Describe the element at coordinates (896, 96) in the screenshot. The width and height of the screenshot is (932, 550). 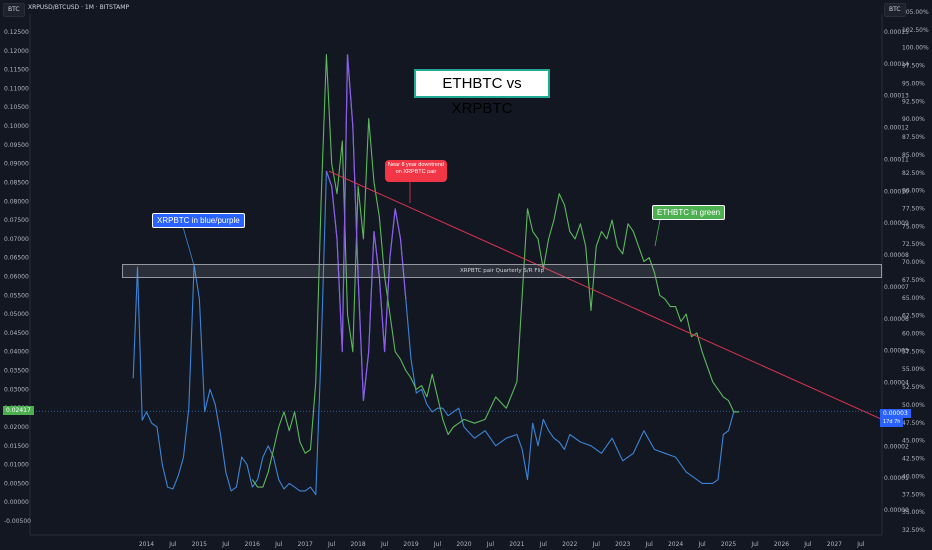
I see `right-price-tick-label: 0.00013` at that location.